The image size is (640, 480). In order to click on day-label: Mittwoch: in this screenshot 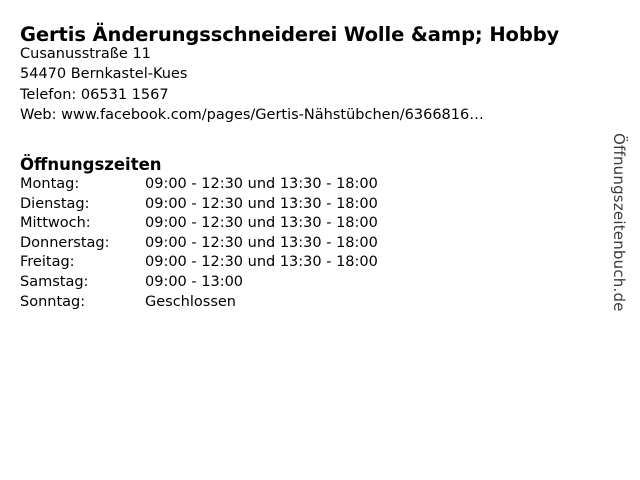, I will do `click(55, 223)`.